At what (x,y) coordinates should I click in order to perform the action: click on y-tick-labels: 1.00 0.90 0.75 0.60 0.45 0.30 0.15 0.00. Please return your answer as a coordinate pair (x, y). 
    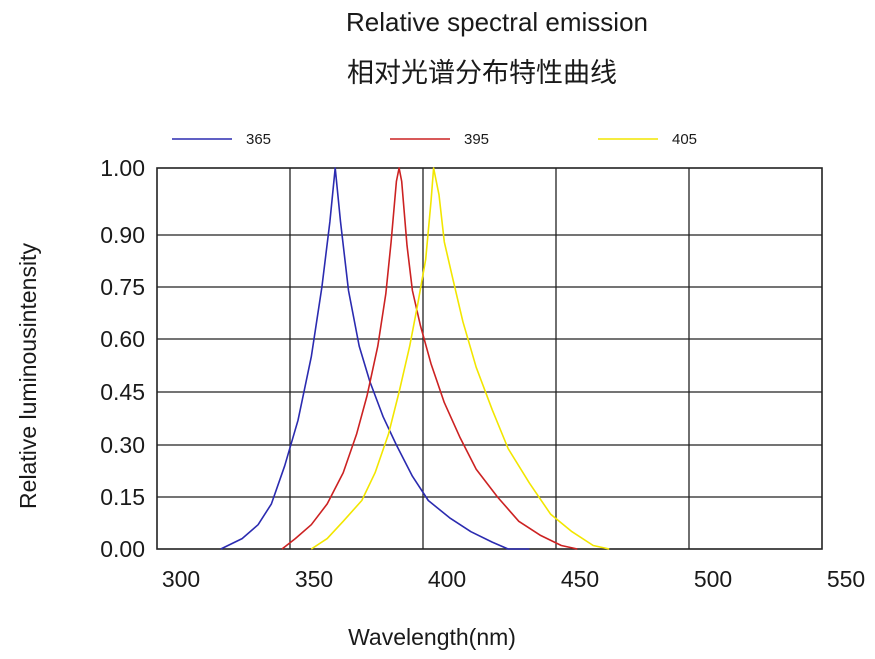
    Looking at the image, I should click on (122, 358).